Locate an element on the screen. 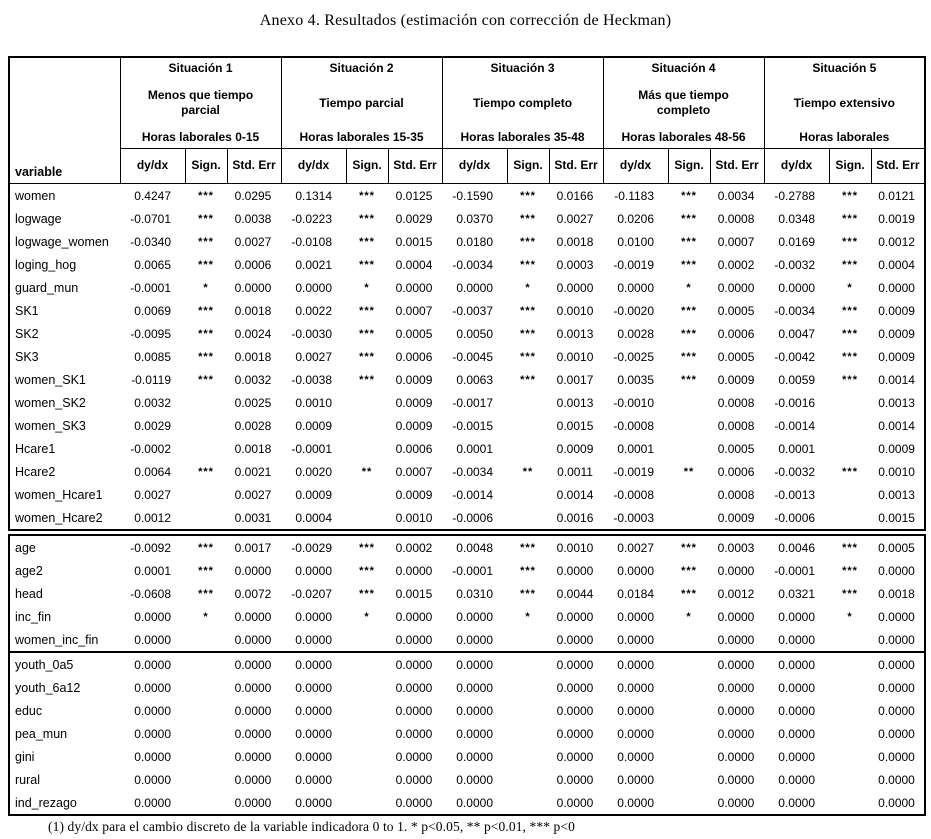 The image size is (931, 839). cell-stderr: 0.0024 is located at coordinates (253, 333).